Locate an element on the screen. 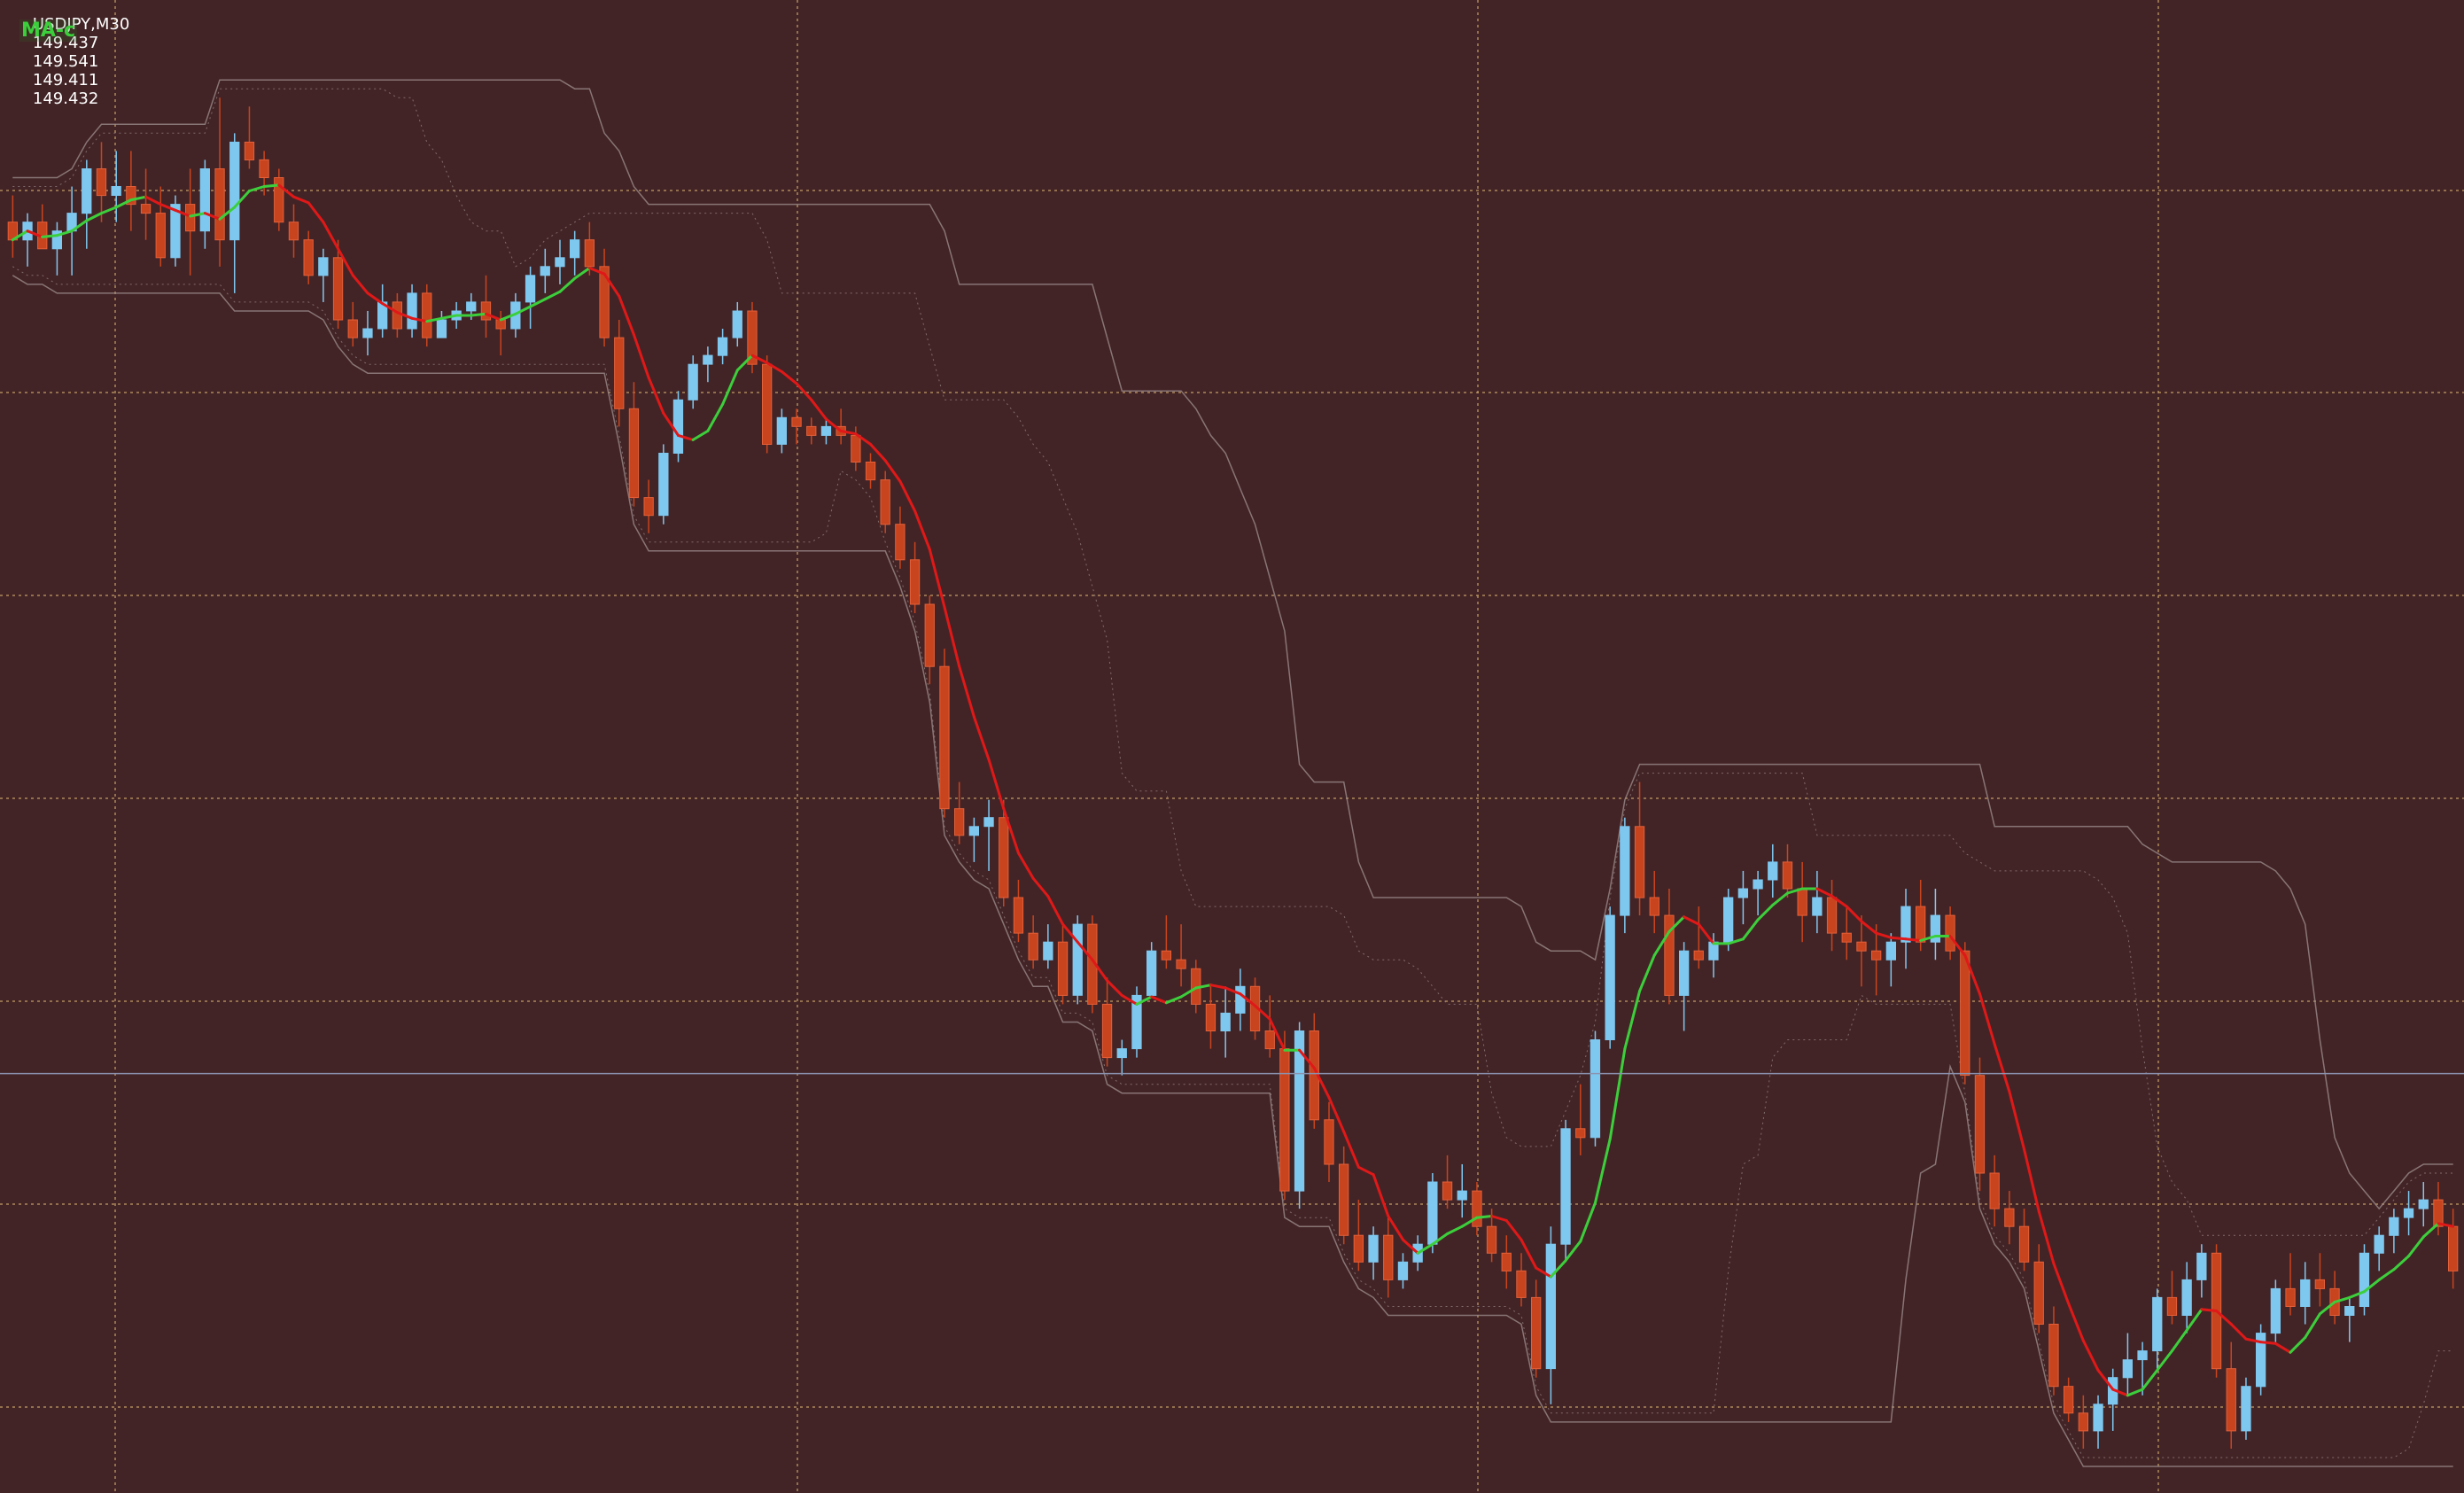 This screenshot has width=2464, height=1493. ohlc-high: 149.541 is located at coordinates (65, 61).